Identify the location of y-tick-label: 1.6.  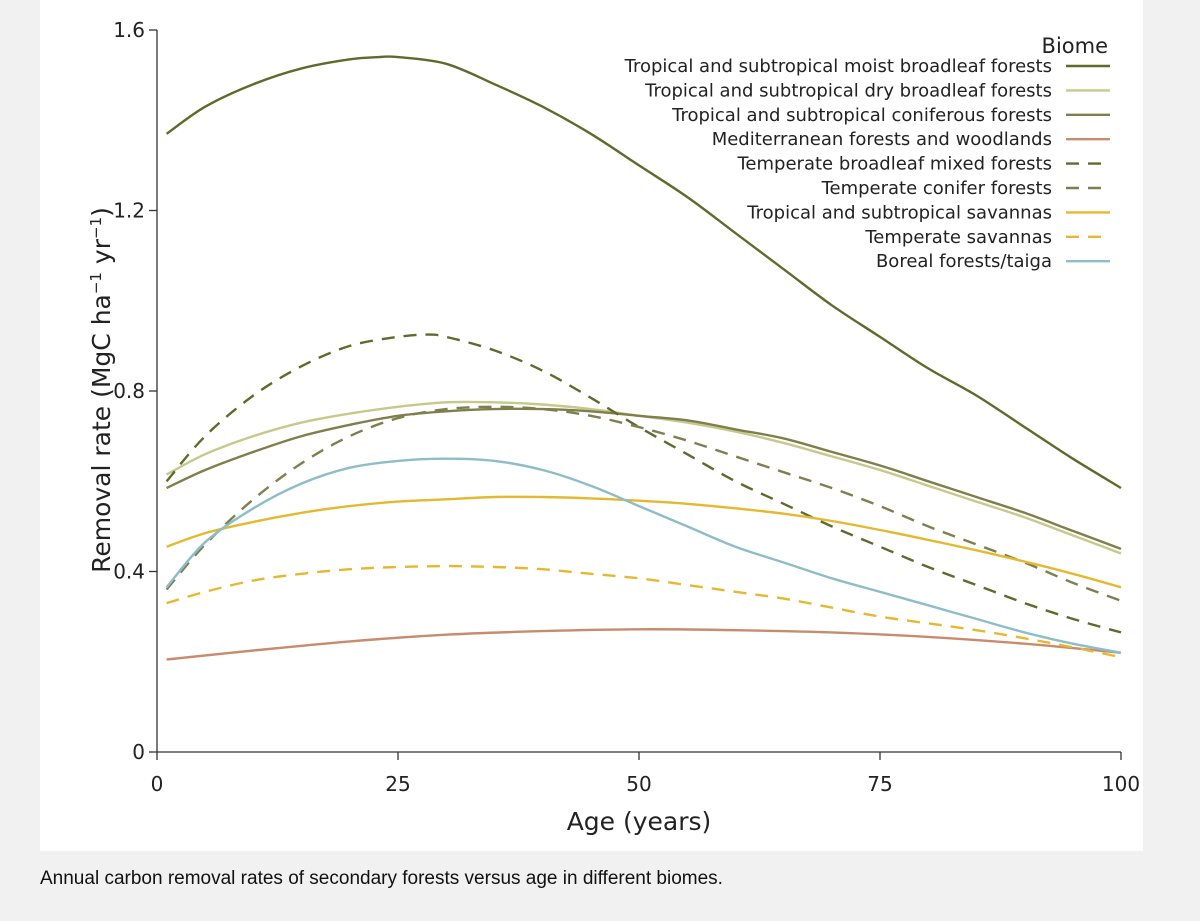
(129, 30).